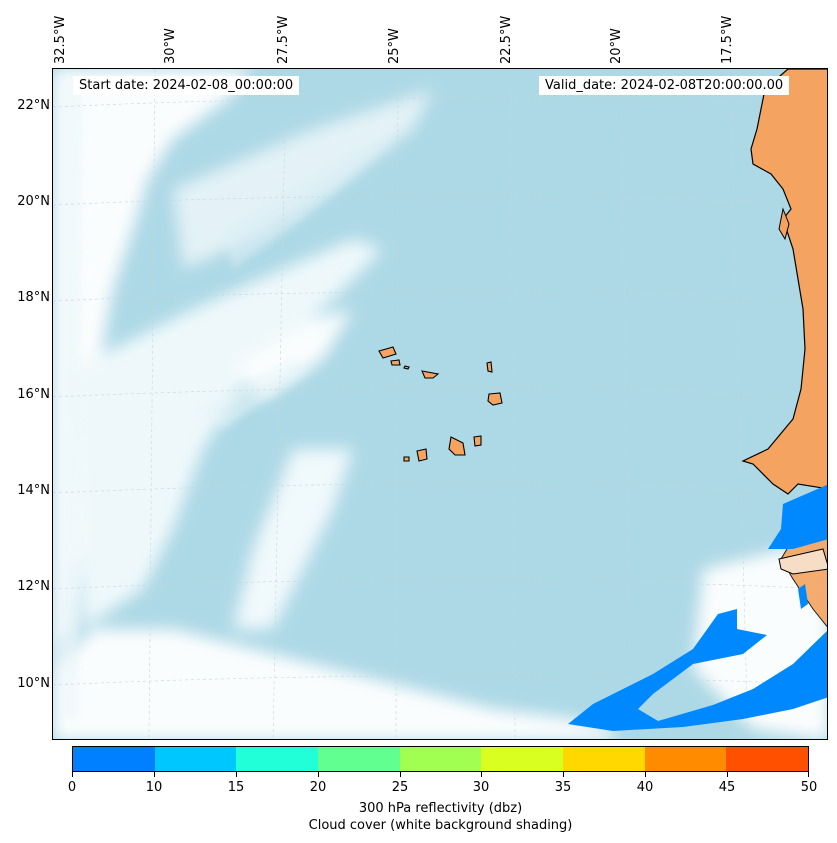 The height and width of the screenshot is (843, 837). What do you see at coordinates (784, 224) in the screenshot?
I see `coast-inlets` at bounding box center [784, 224].